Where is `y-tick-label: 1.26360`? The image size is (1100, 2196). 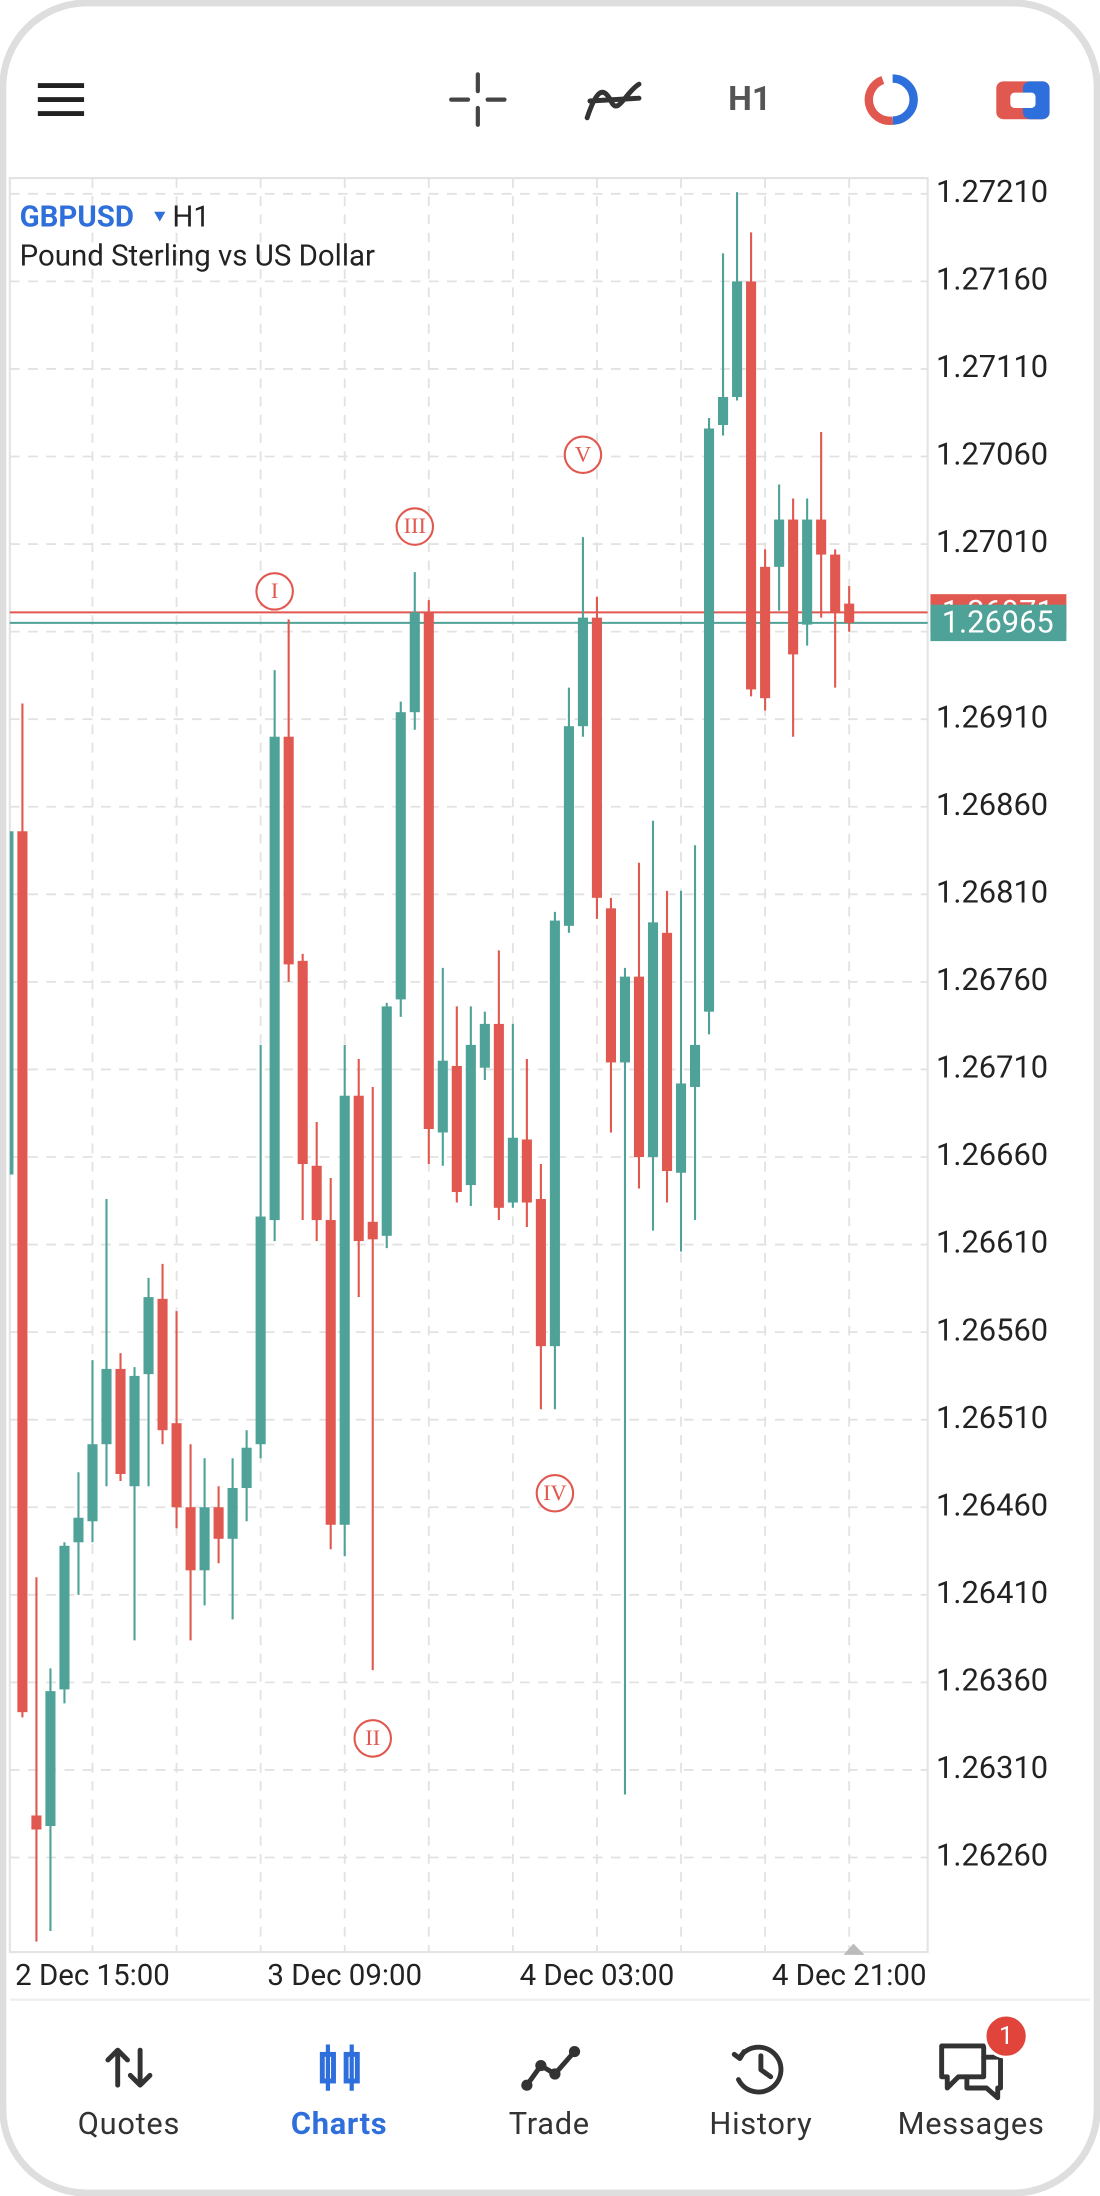
y-tick-label: 1.26360 is located at coordinates (992, 1680).